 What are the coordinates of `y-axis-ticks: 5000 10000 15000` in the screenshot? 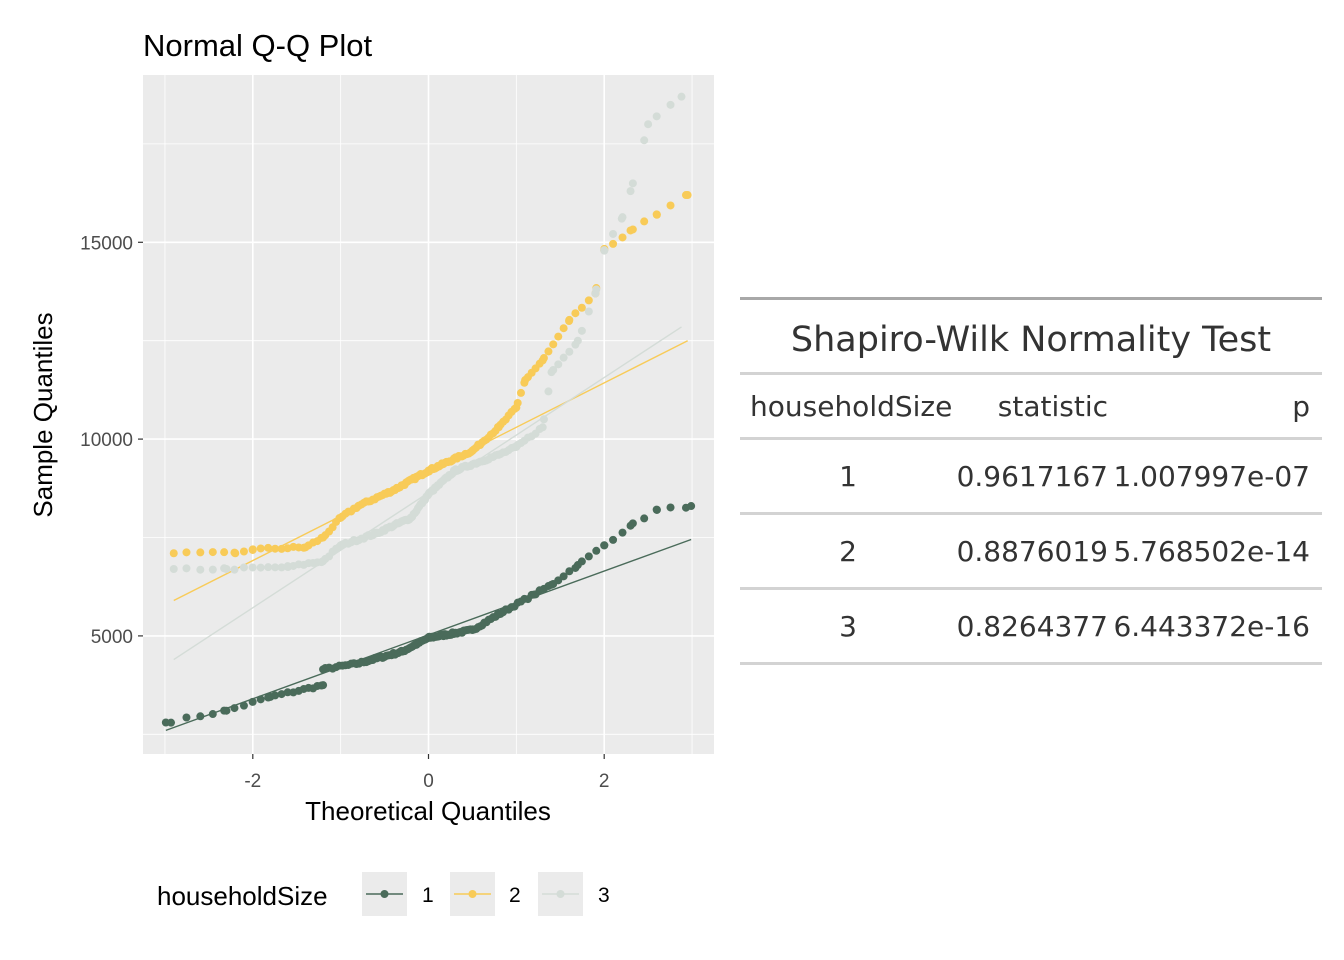 It's located at (111, 440).